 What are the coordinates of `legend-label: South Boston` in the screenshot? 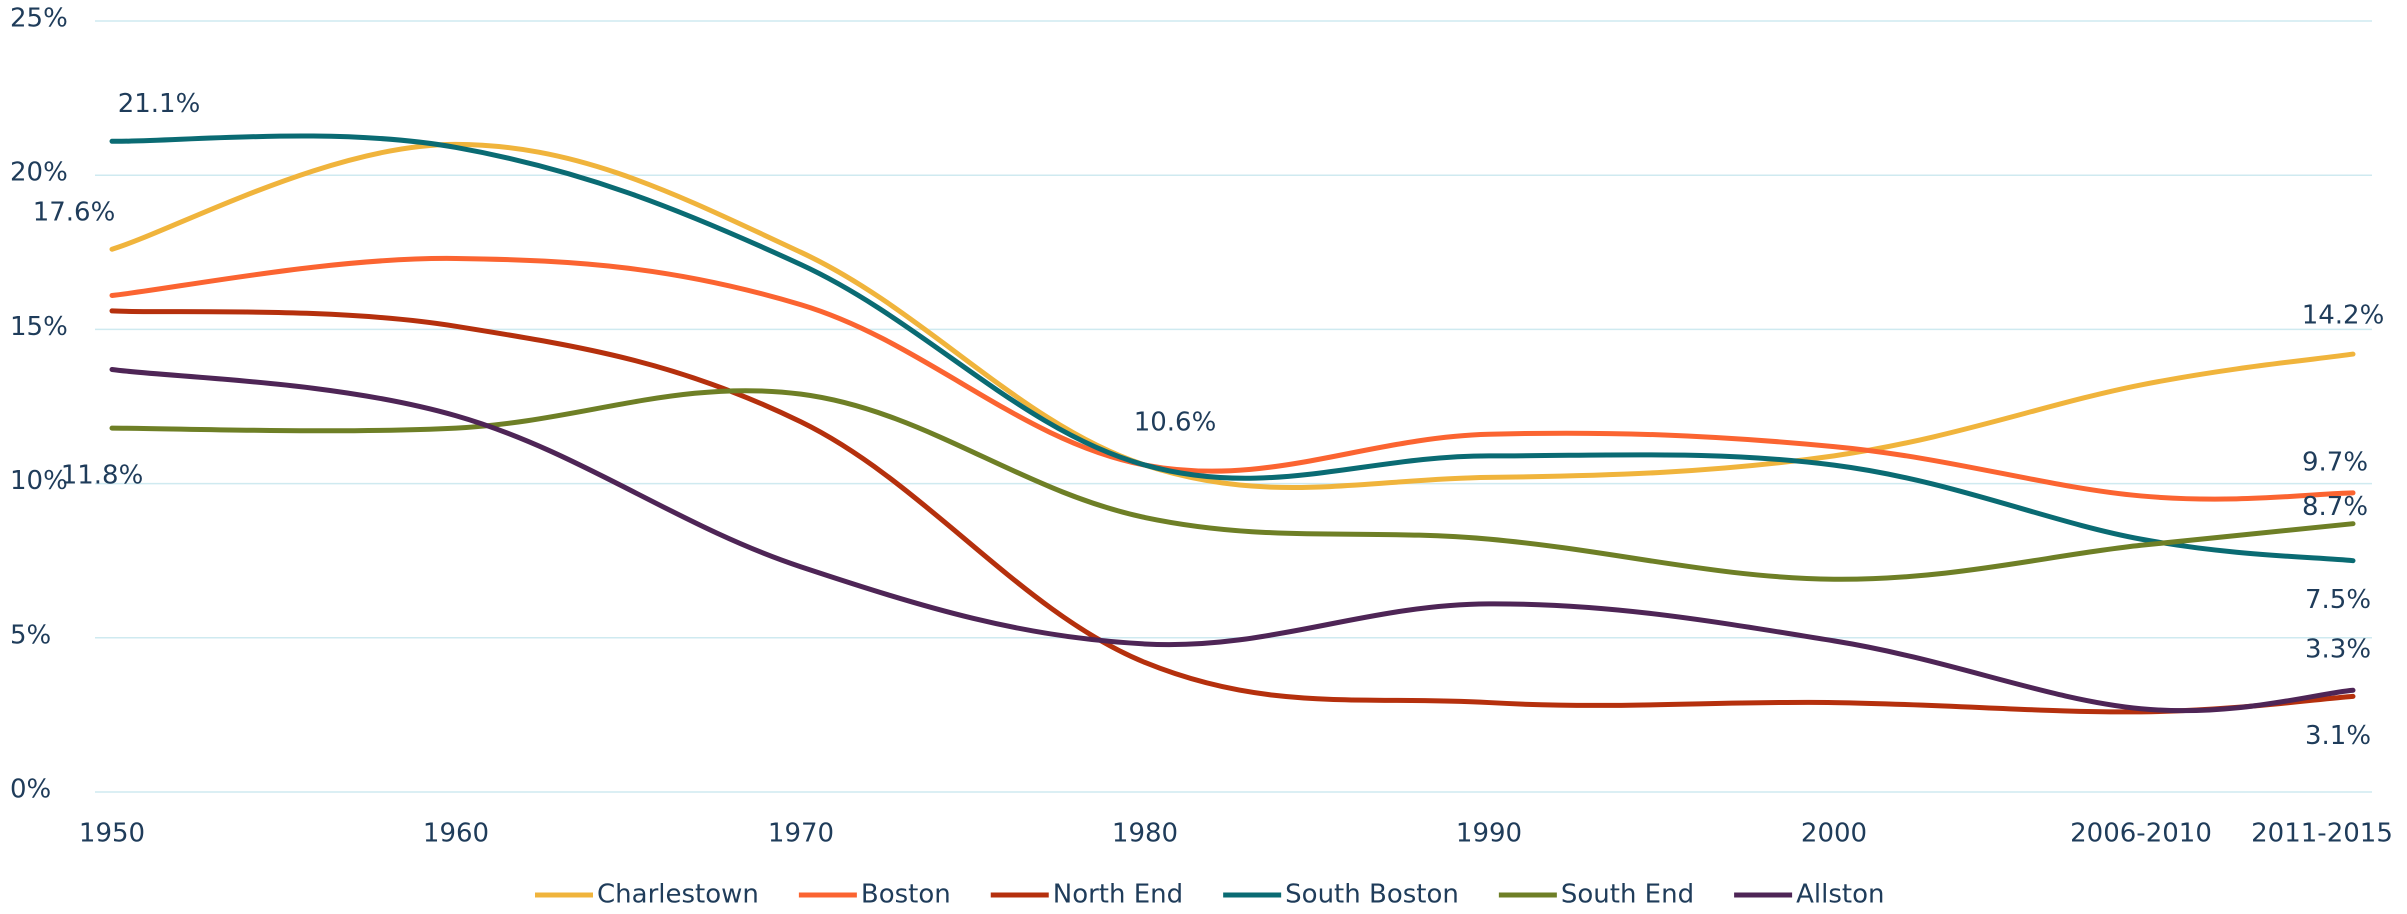 It's located at (1372, 895).